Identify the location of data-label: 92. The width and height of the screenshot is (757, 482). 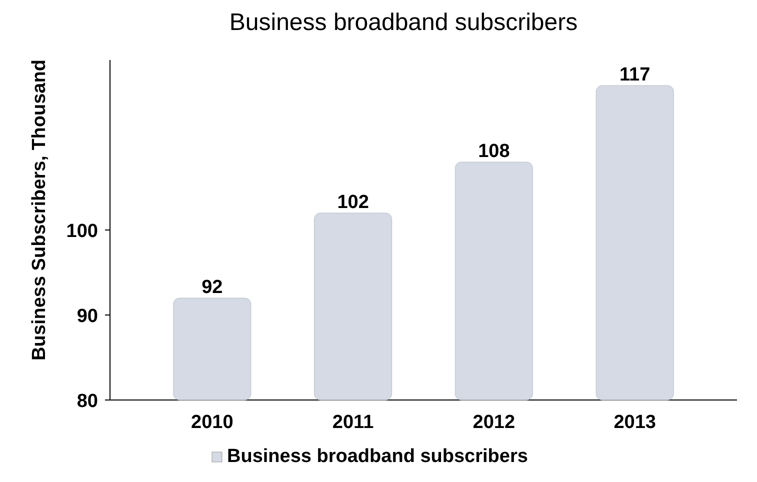
(212, 287).